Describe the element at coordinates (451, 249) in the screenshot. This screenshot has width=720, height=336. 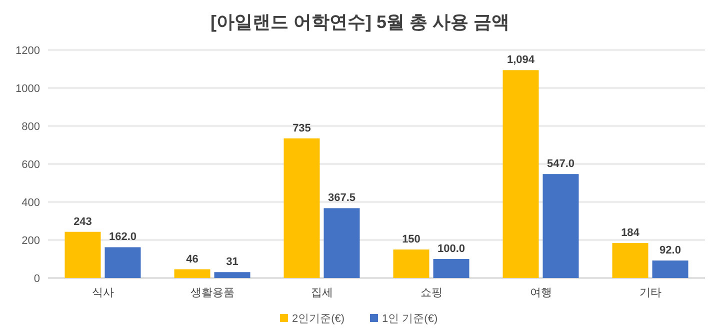
I see `data-label: 100.0` at that location.